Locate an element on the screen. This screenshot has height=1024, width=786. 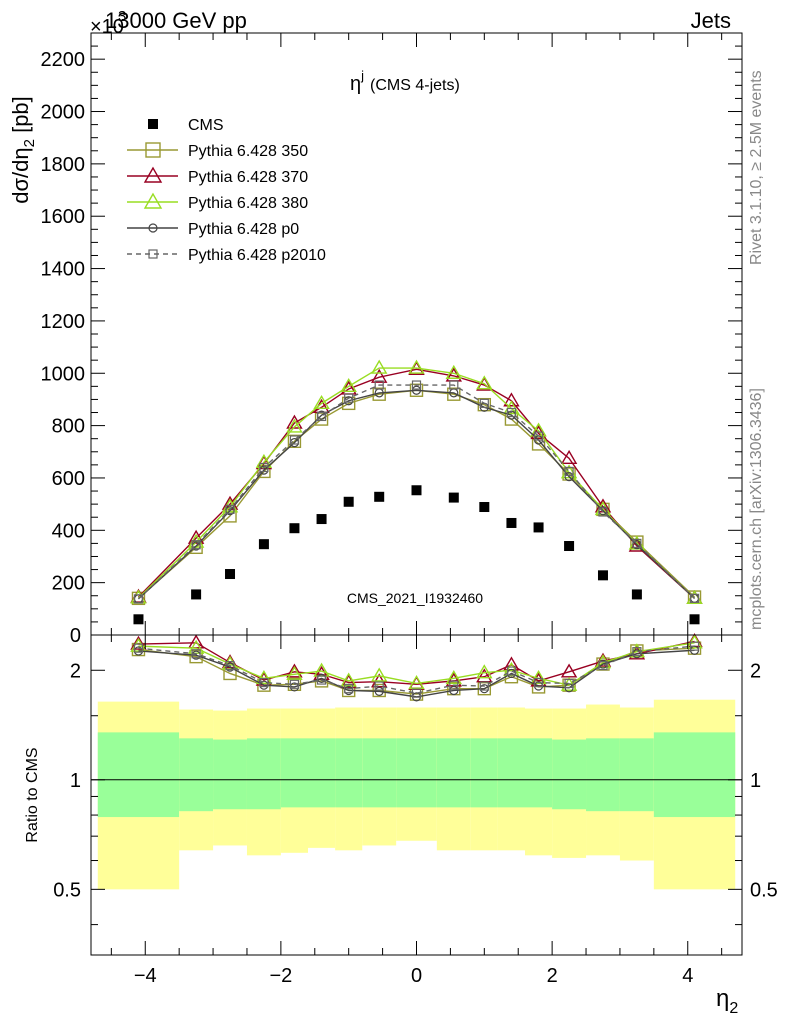
ratio-point-p0 is located at coordinates (379, 691).